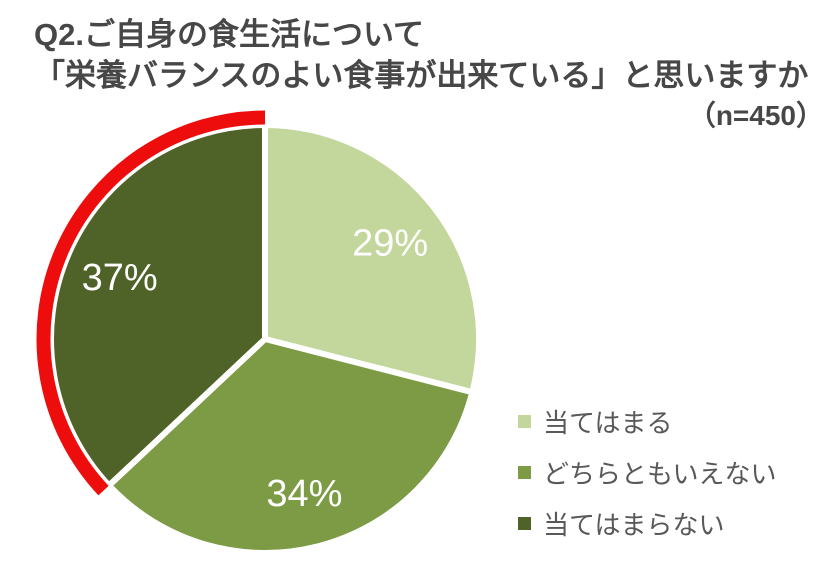  Describe the element at coordinates (229, 34) in the screenshot. I see `chart-title-line1: Q2.ご自身の食生活について` at that location.